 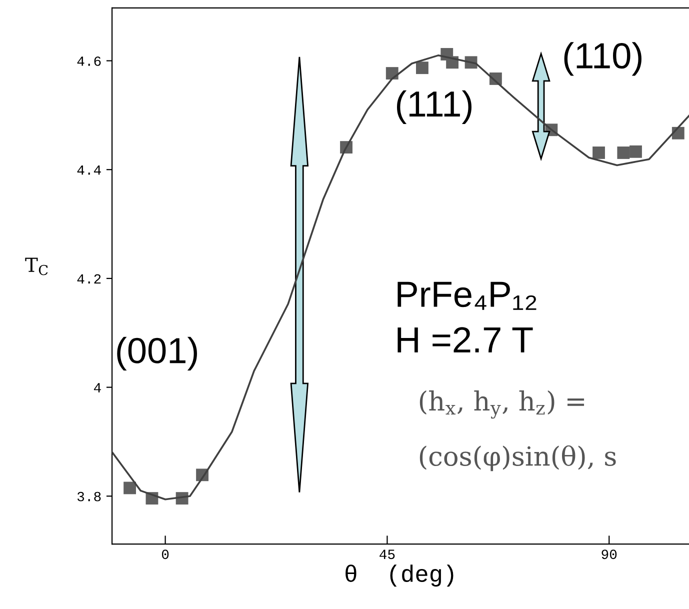 I want to click on y-tick-label: 3.8, so click(x=89, y=497).